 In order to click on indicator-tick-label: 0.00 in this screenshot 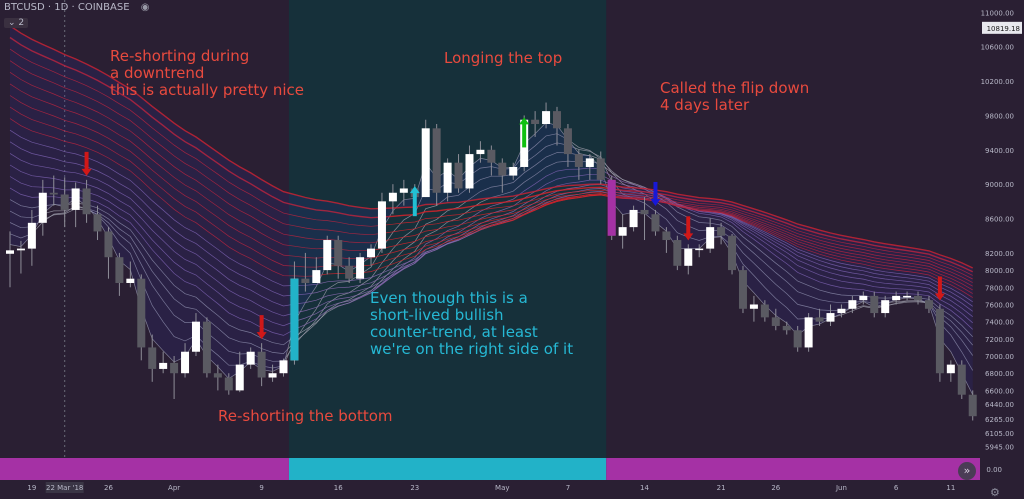, I will do `click(994, 470)`.